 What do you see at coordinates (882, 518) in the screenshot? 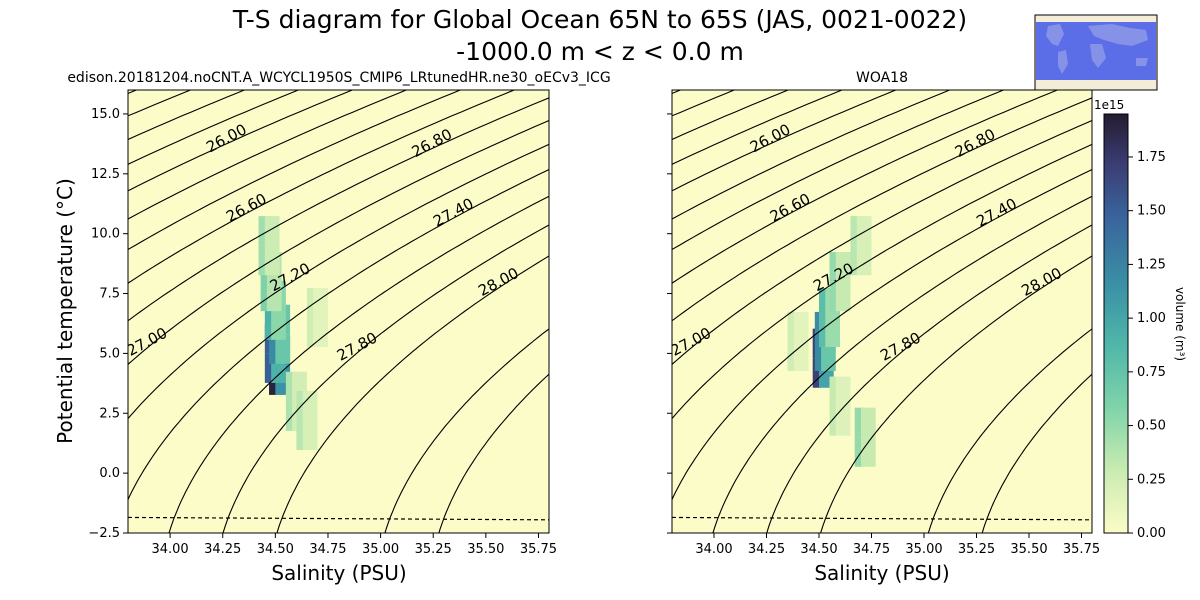
I see `right-freezing-line` at bounding box center [882, 518].